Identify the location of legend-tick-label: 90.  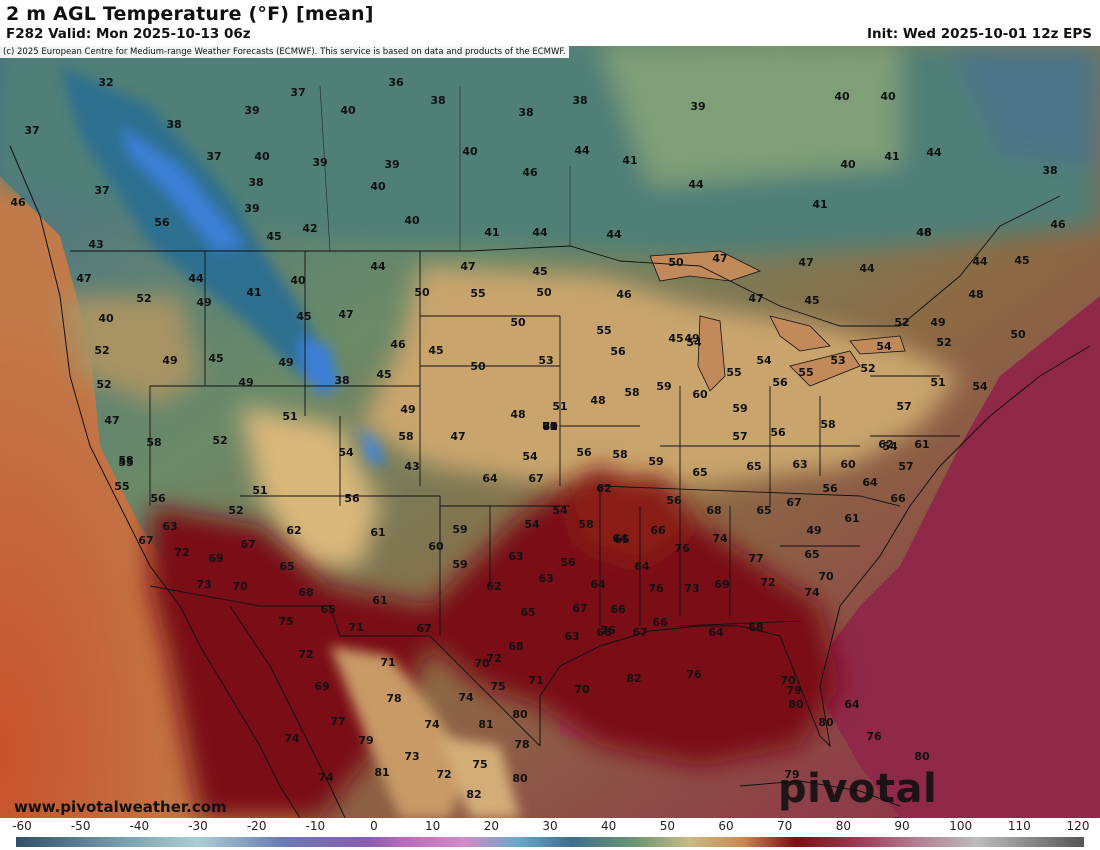
(902, 826).